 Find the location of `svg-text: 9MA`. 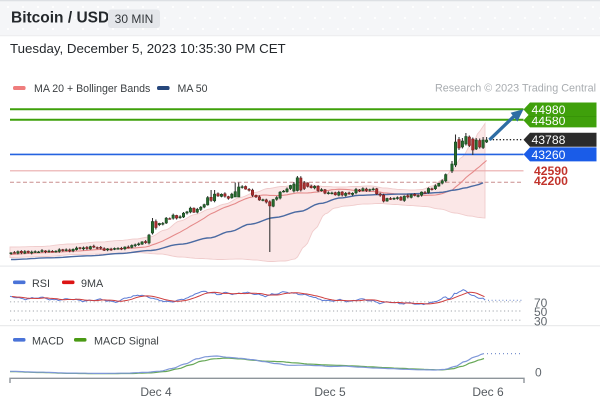

svg-text: 9MA is located at coordinates (92, 284).